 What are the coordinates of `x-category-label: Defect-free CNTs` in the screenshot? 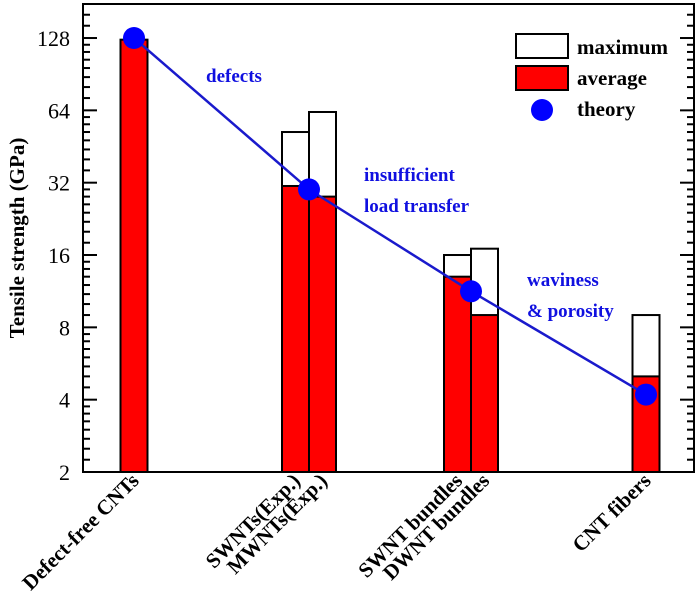 It's located at (80, 532).